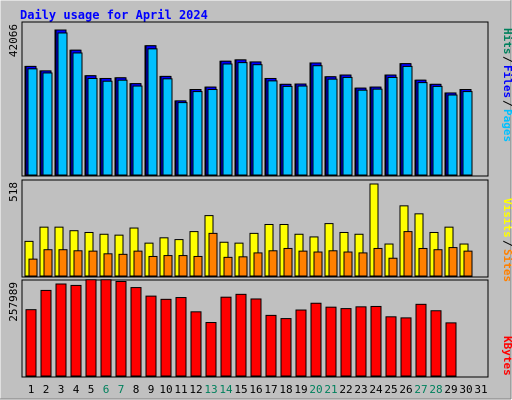 The height and width of the screenshot is (400, 512). What do you see at coordinates (330, 389) in the screenshot?
I see `day-label-21: 21` at bounding box center [330, 389].